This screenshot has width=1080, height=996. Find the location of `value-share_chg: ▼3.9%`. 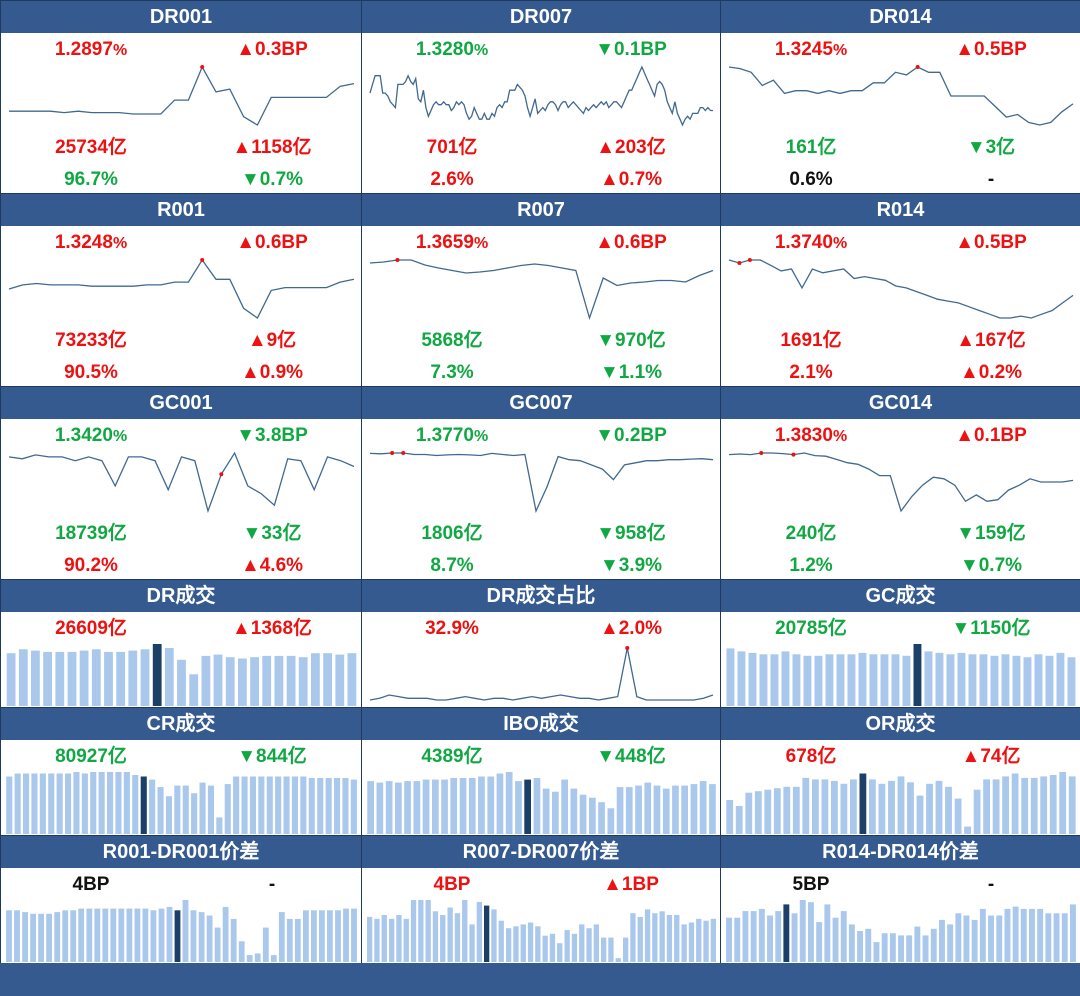

value-share_chg: ▼3.9% is located at coordinates (631, 565).